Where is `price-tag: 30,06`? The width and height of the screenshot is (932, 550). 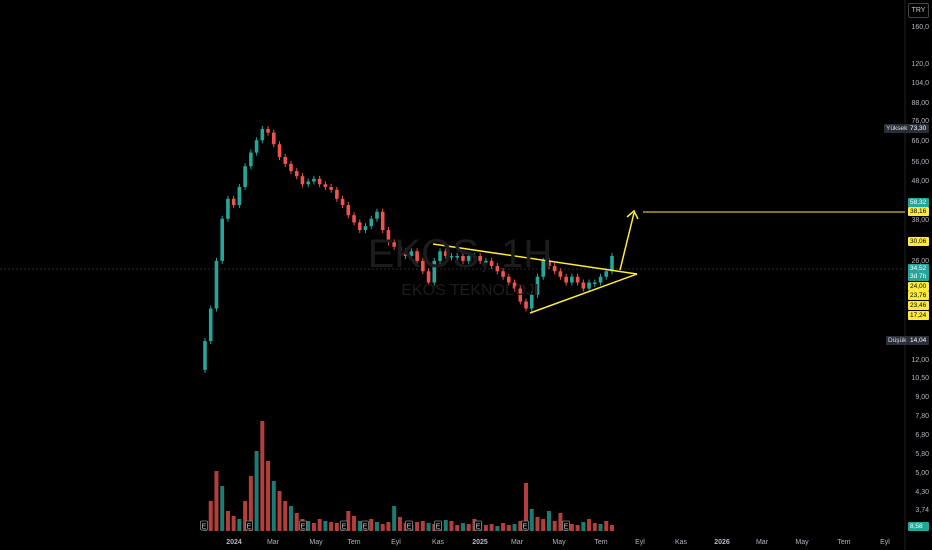 price-tag: 30,06 is located at coordinates (918, 241).